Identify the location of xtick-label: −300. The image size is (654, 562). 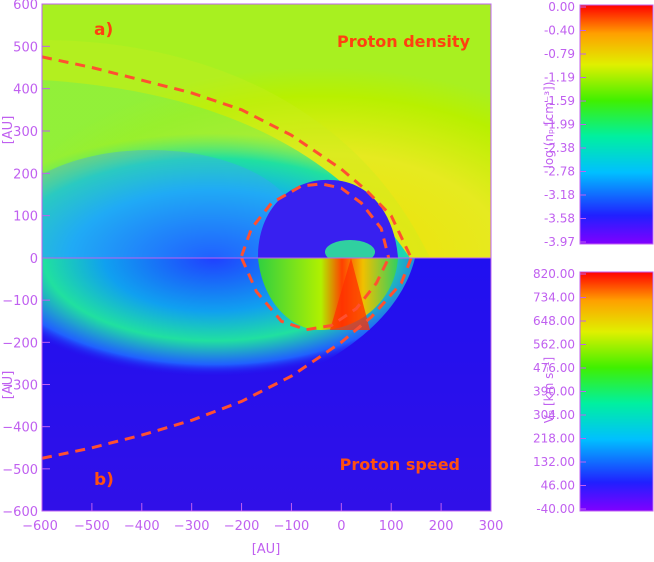
(192, 526).